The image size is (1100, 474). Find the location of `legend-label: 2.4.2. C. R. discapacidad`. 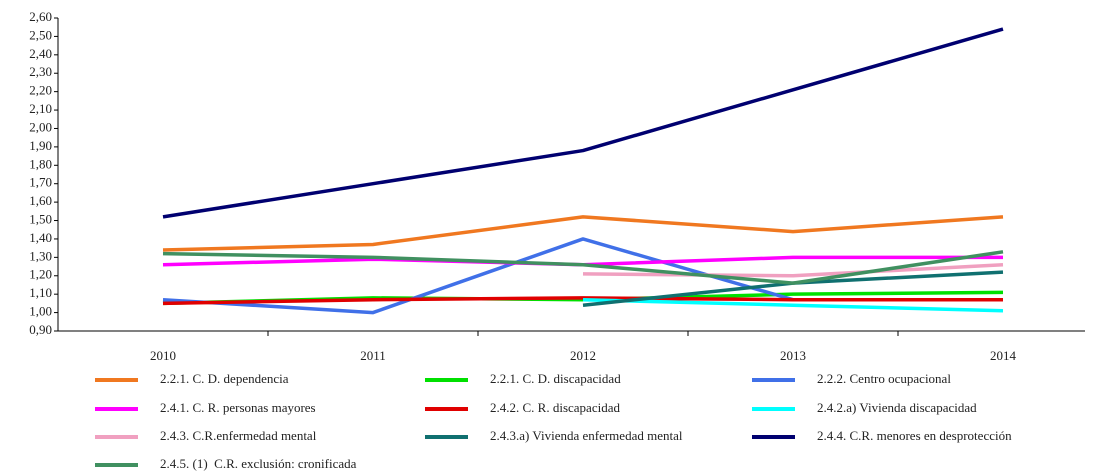

legend-label: 2.4.2. C. R. discapacidad is located at coordinates (555, 407).